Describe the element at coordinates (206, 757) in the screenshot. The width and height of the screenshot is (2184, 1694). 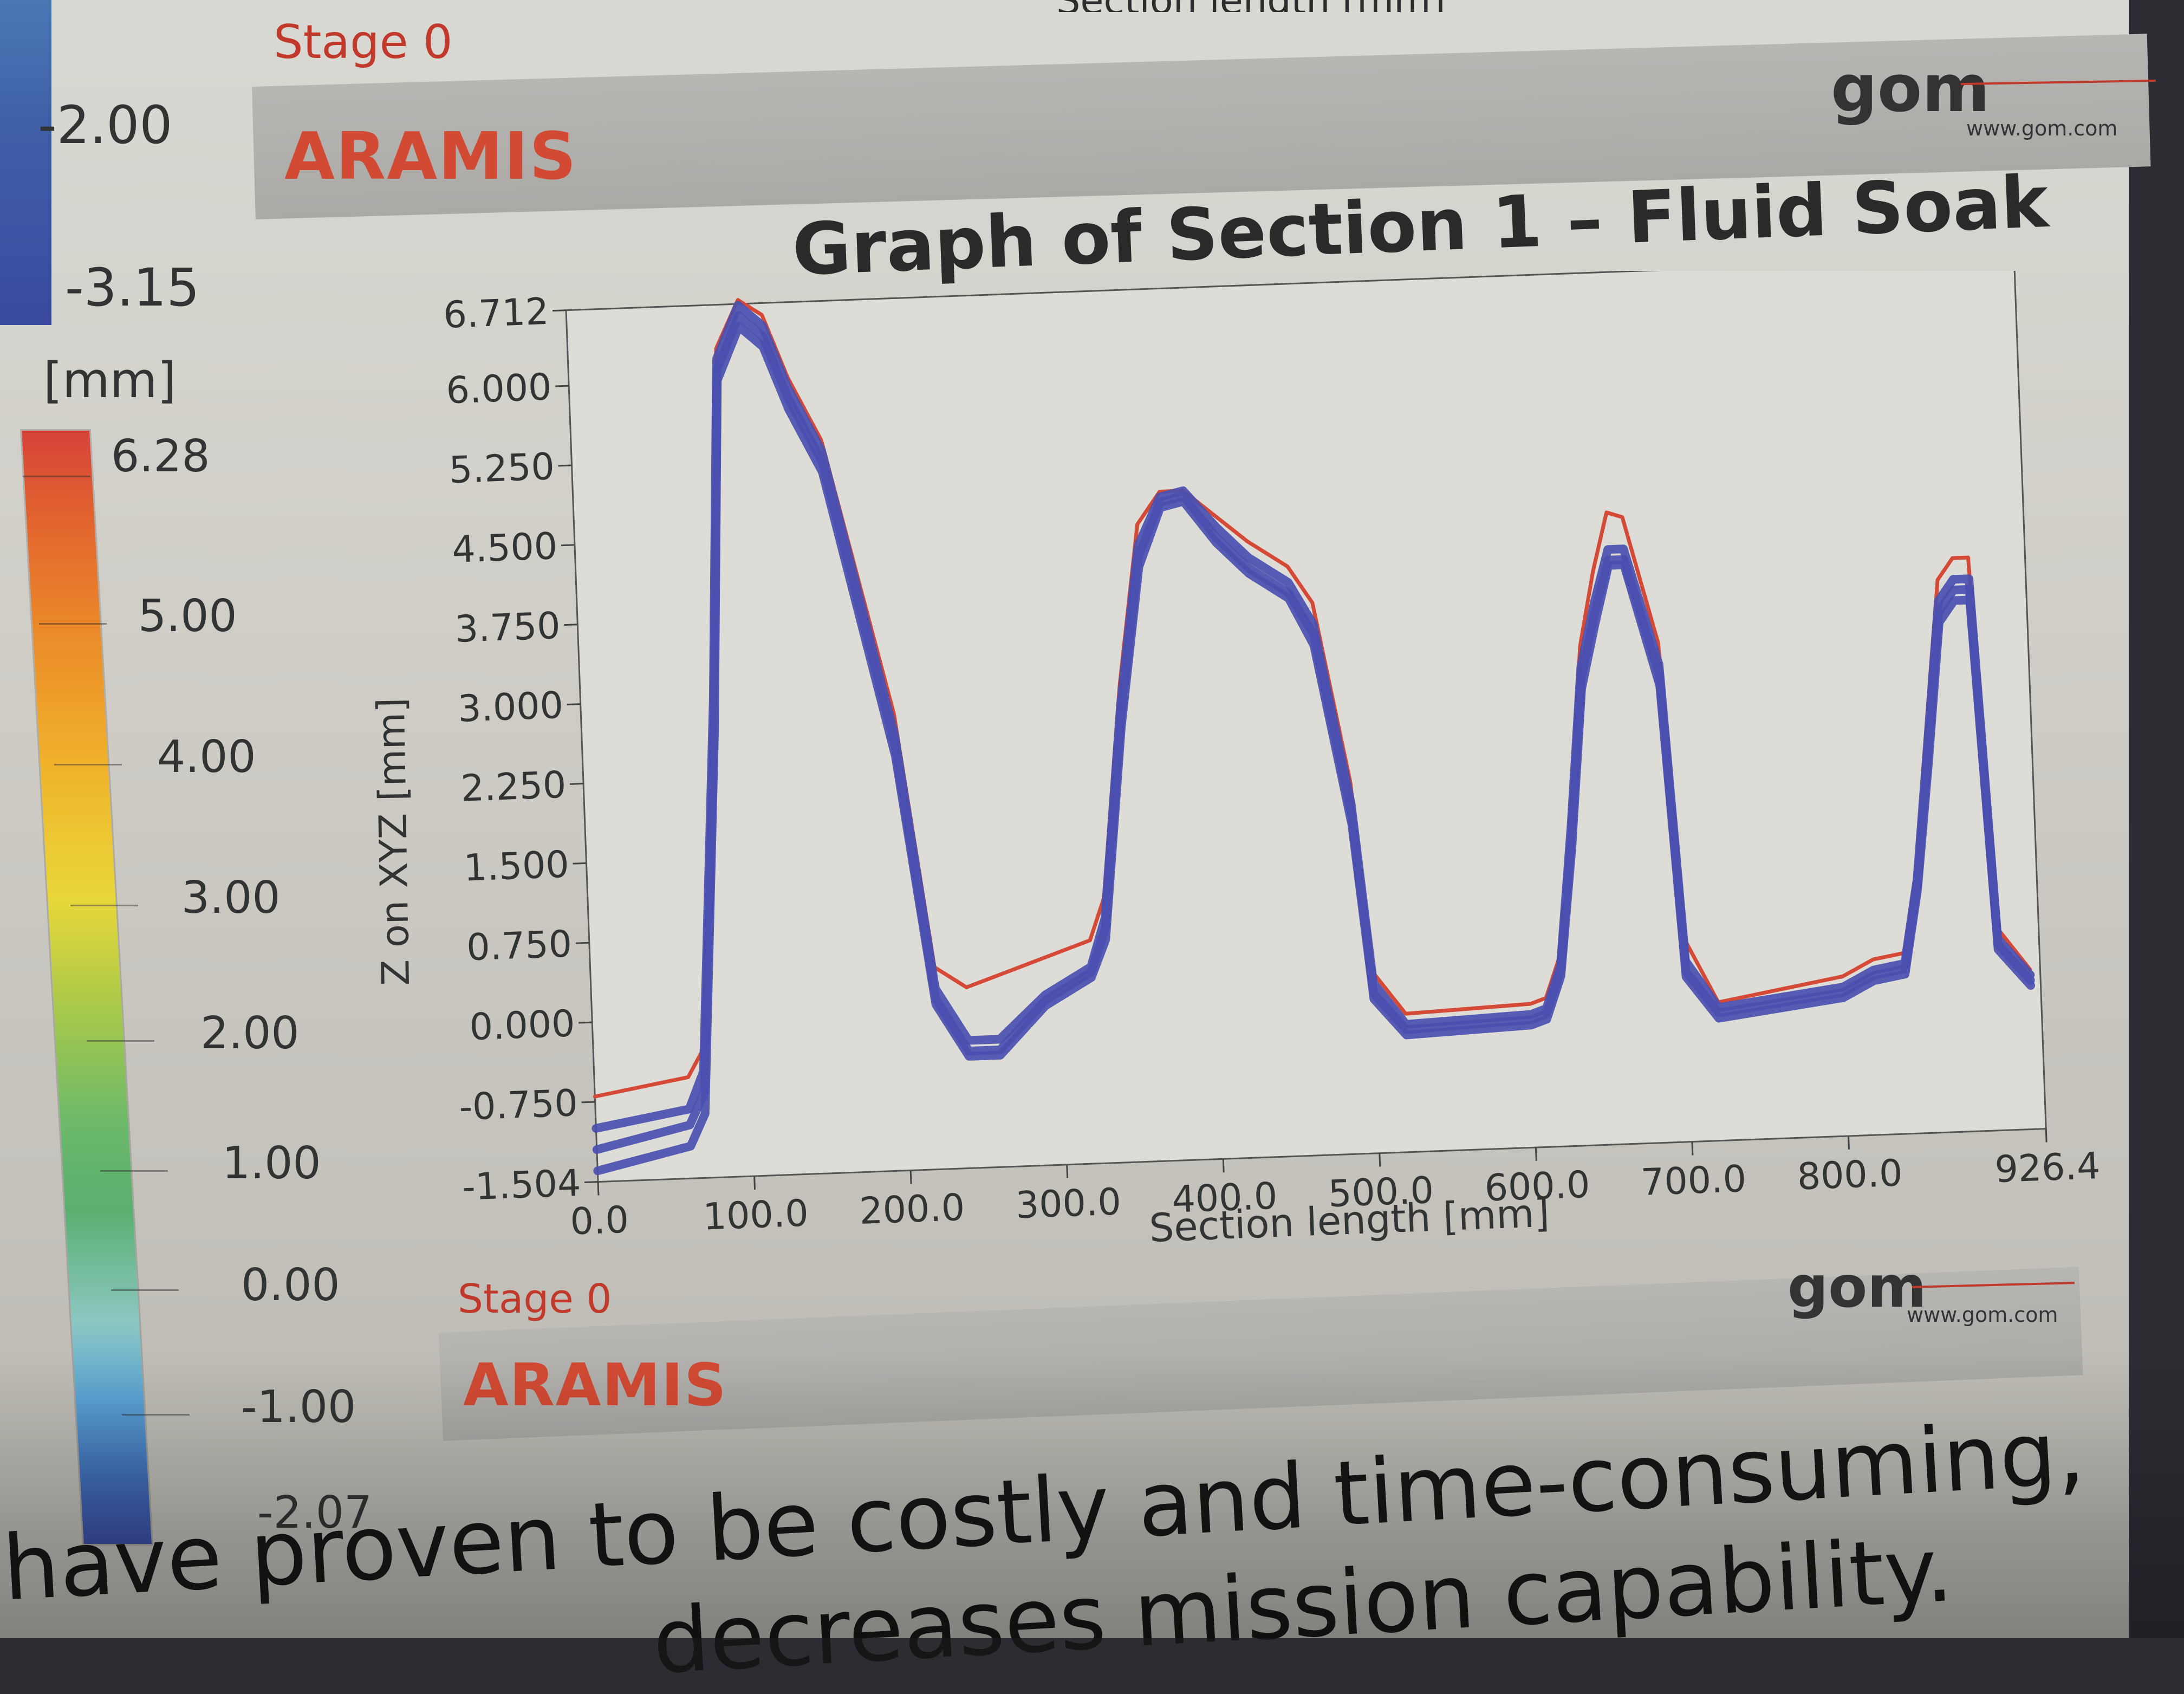
I see `legend-tick: 4.00` at that location.